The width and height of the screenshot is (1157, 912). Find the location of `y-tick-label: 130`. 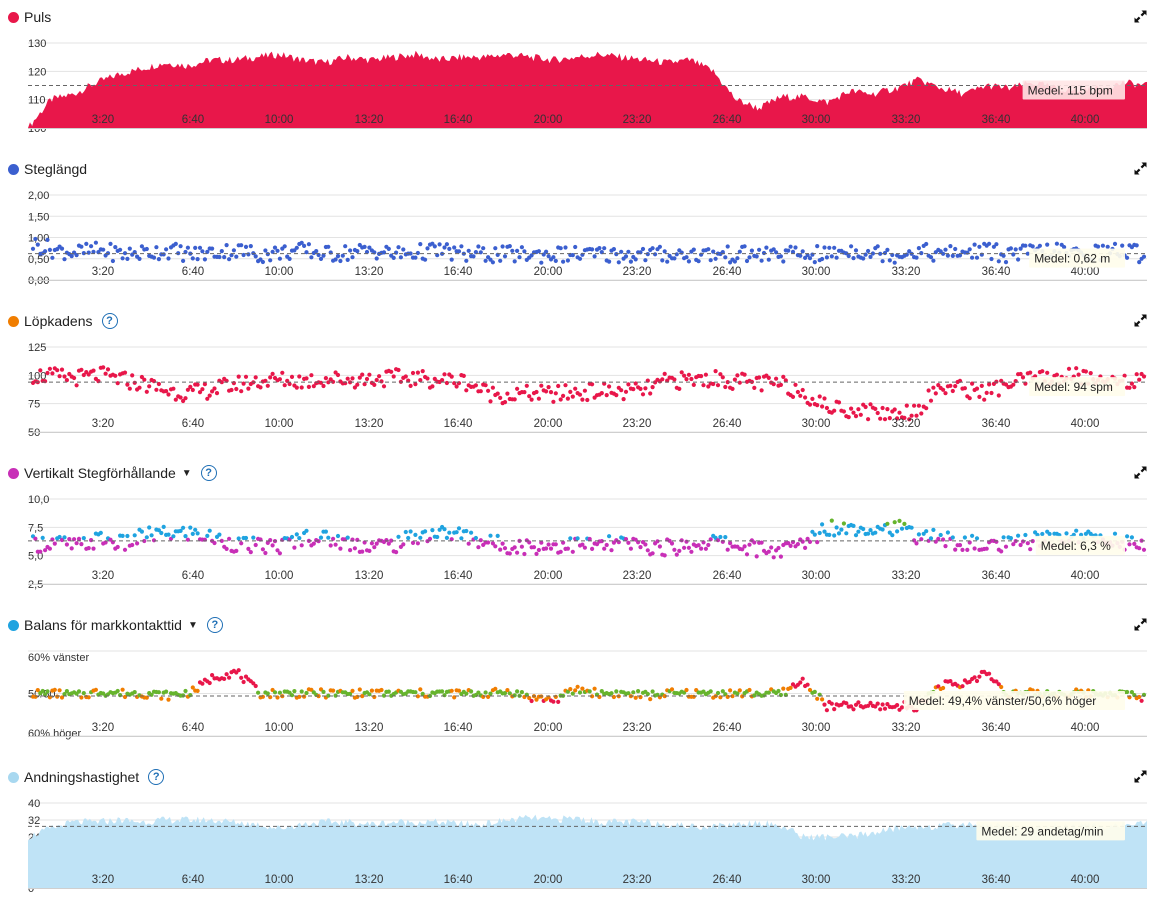

y-tick-label: 130 is located at coordinates (37, 44).